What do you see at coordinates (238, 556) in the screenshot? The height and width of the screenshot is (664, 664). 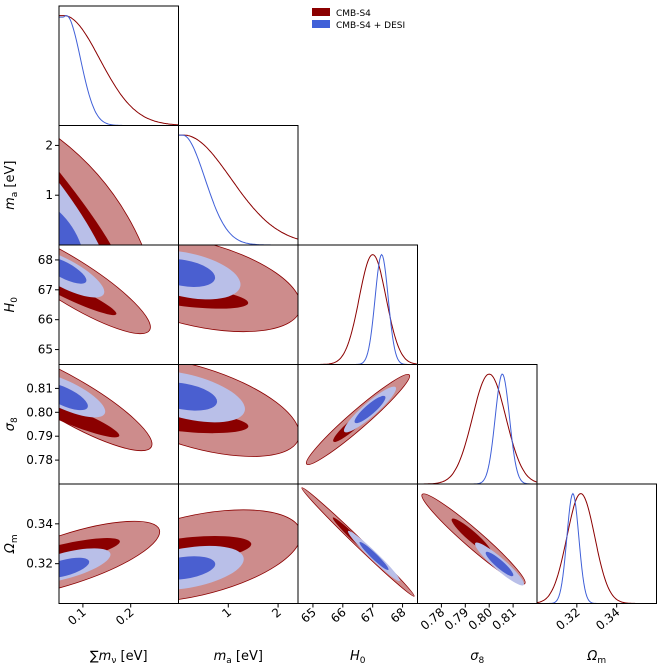 I see `joint-ma-Om` at bounding box center [238, 556].